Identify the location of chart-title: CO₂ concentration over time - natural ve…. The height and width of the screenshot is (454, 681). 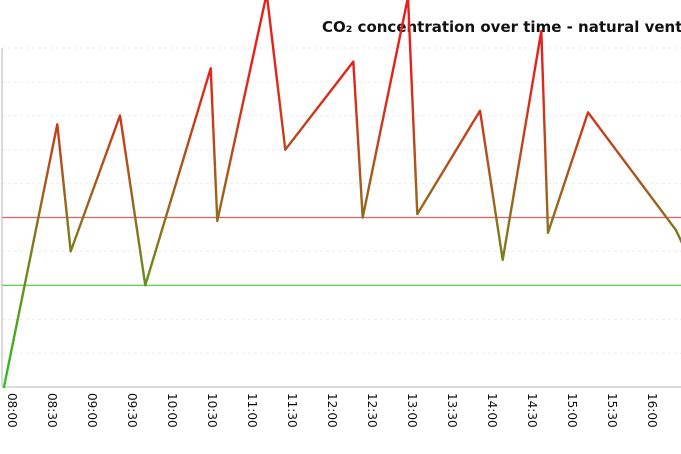
(501, 27).